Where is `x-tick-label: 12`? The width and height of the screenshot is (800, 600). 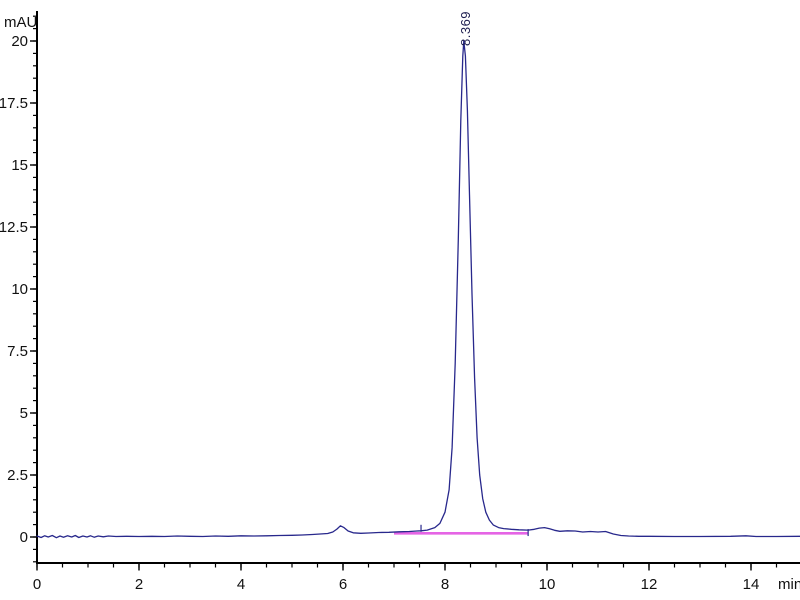
x-tick-label: 12 is located at coordinates (649, 584).